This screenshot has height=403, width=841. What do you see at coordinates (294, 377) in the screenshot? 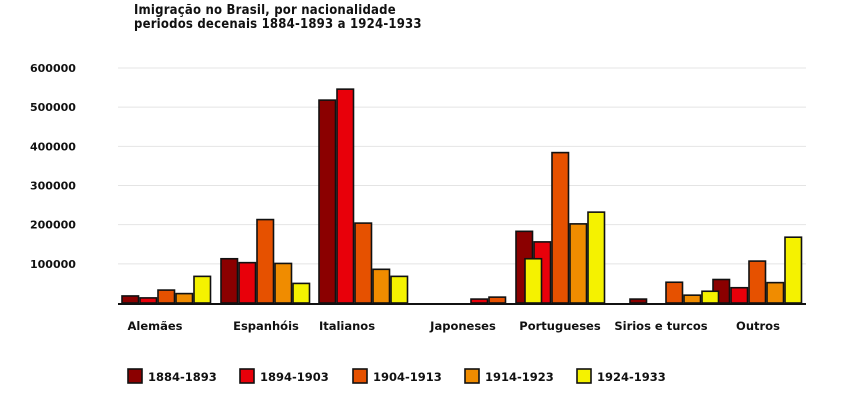
I see `legend-label: 1894-1903` at bounding box center [294, 377].